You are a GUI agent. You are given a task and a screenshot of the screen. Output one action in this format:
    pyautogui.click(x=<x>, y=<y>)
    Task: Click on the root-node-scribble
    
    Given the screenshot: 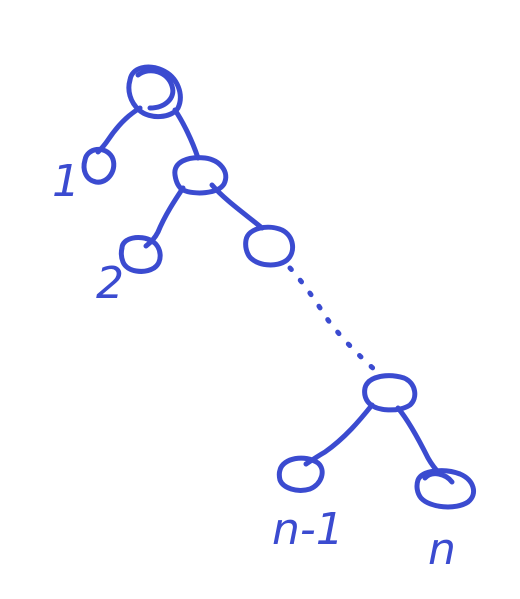 What is the action you would take?
    pyautogui.click(x=155, y=89)
    